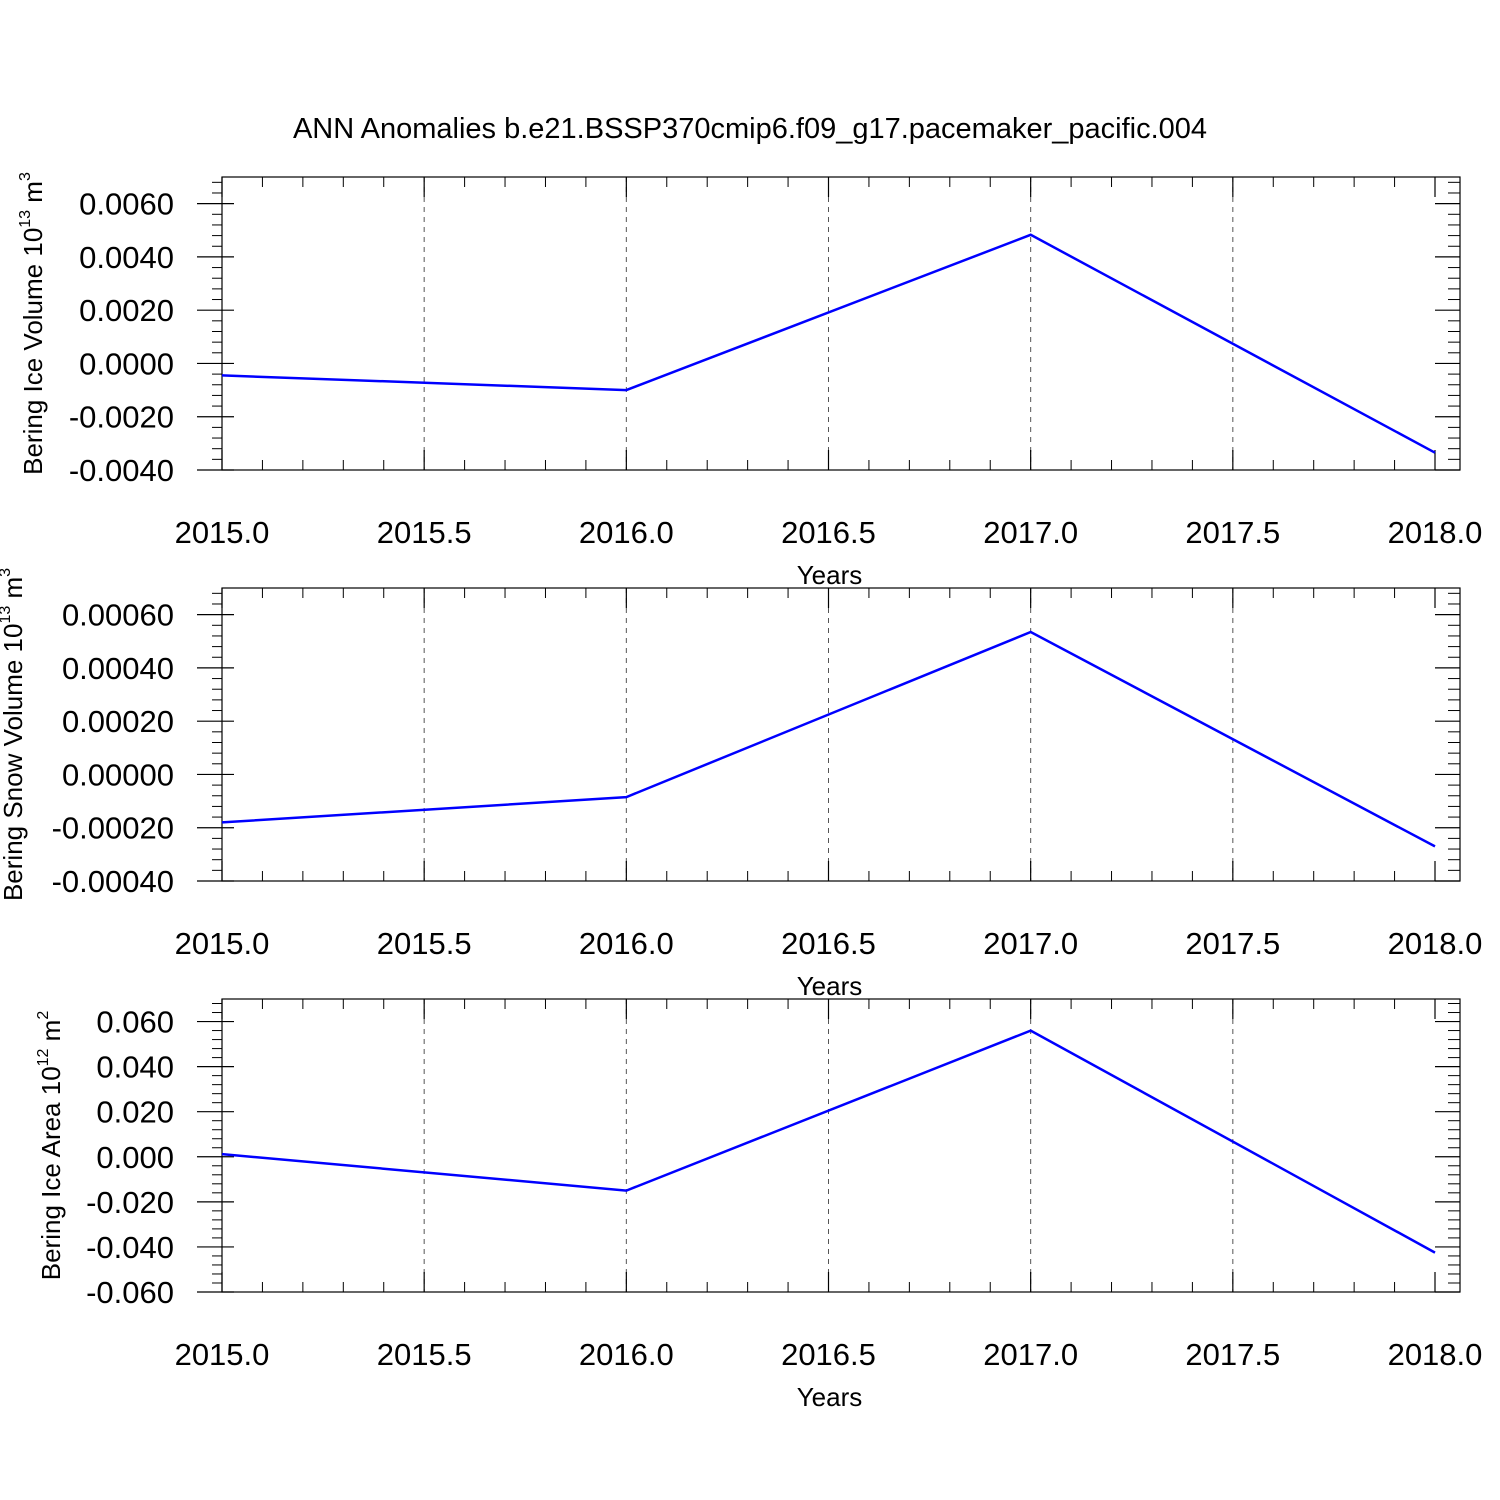 The image size is (1500, 1500). I want to click on y-tick-label: 0.020, so click(135, 1112).